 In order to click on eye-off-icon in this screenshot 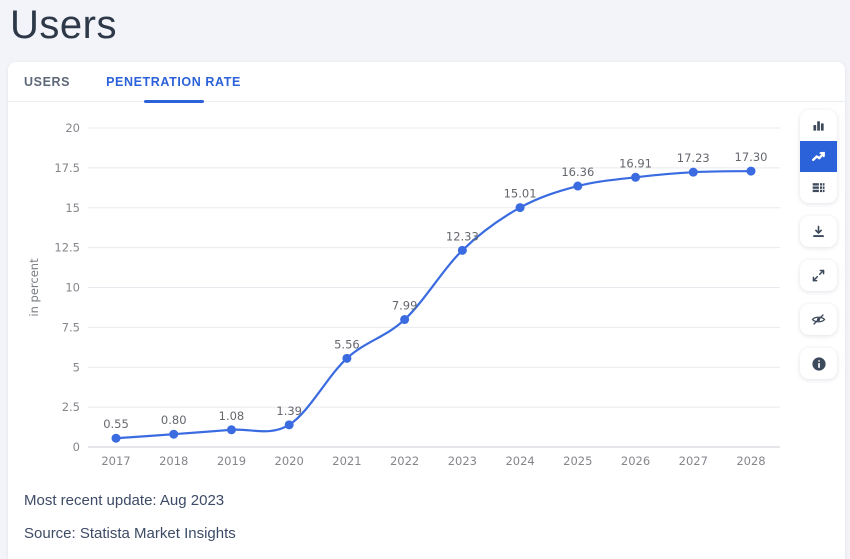, I will do `click(818, 319)`.